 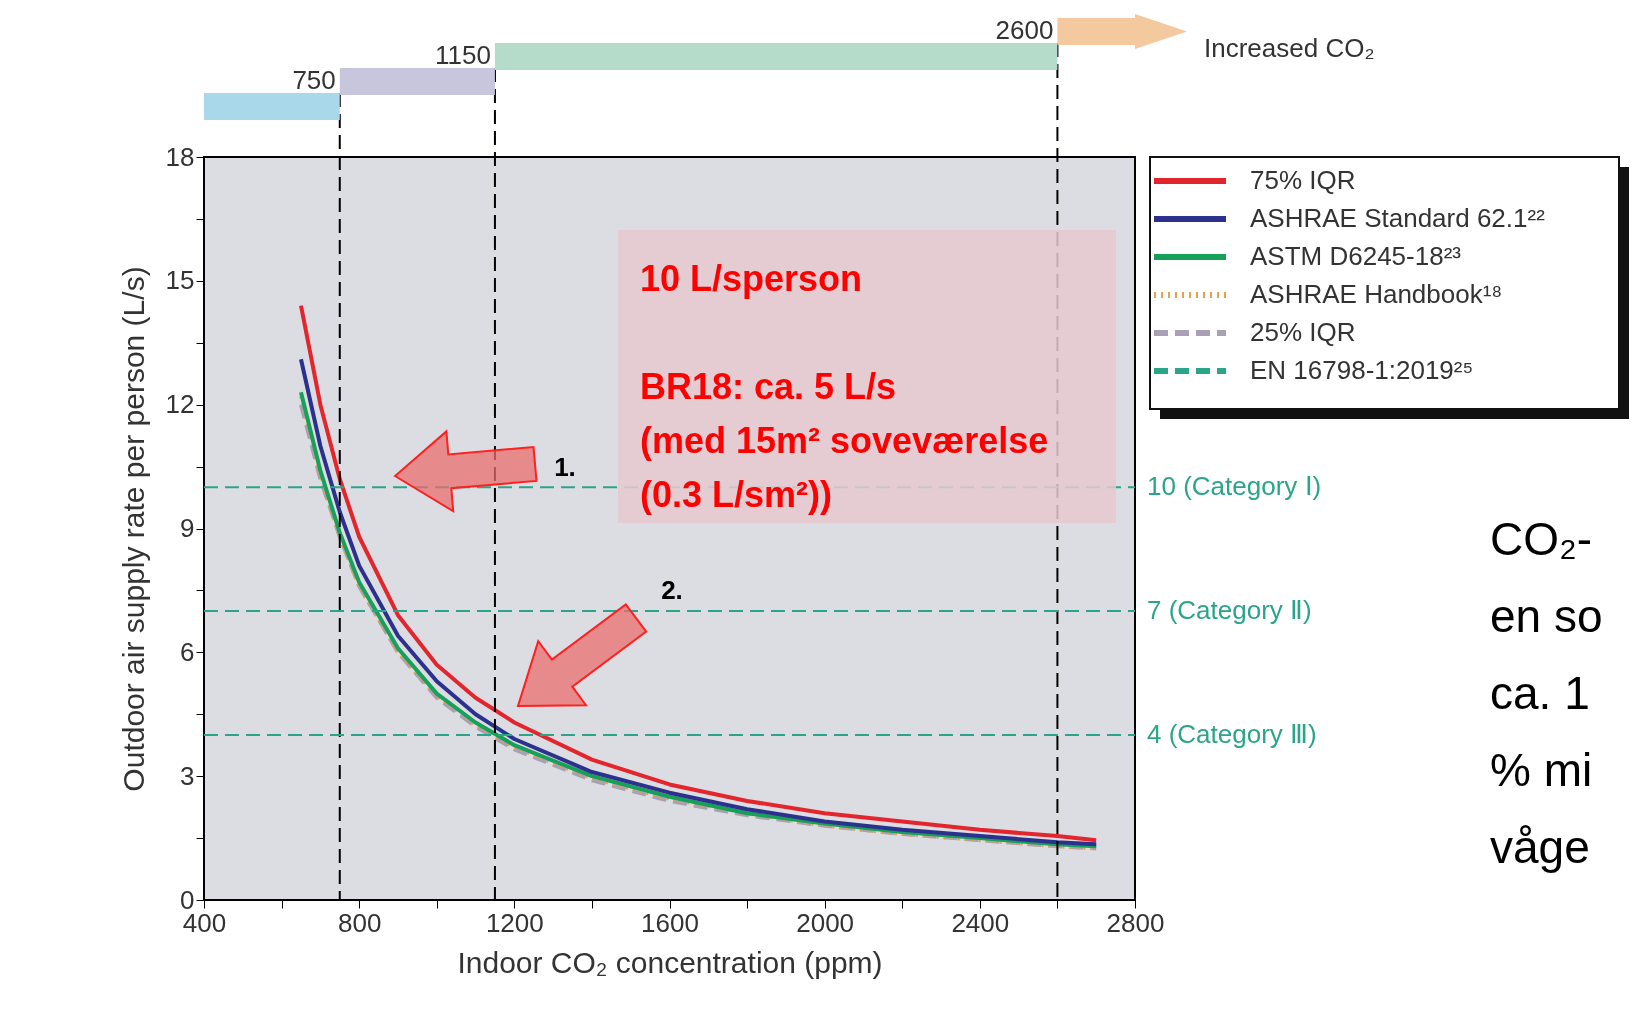 What do you see at coordinates (1362, 370) in the screenshot?
I see `text: EN 16798-1:2019²⁵` at bounding box center [1362, 370].